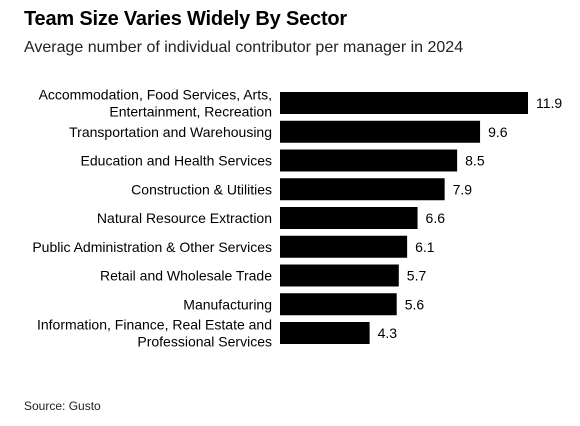 The image size is (580, 426). Describe the element at coordinates (549, 103) in the screenshot. I see `value-label-0: 11.9` at that location.